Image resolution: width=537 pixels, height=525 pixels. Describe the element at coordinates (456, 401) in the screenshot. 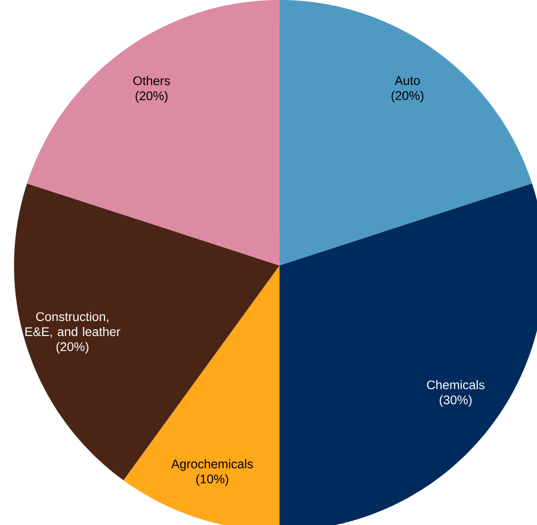

I see `data-label: (30%)` at that location.